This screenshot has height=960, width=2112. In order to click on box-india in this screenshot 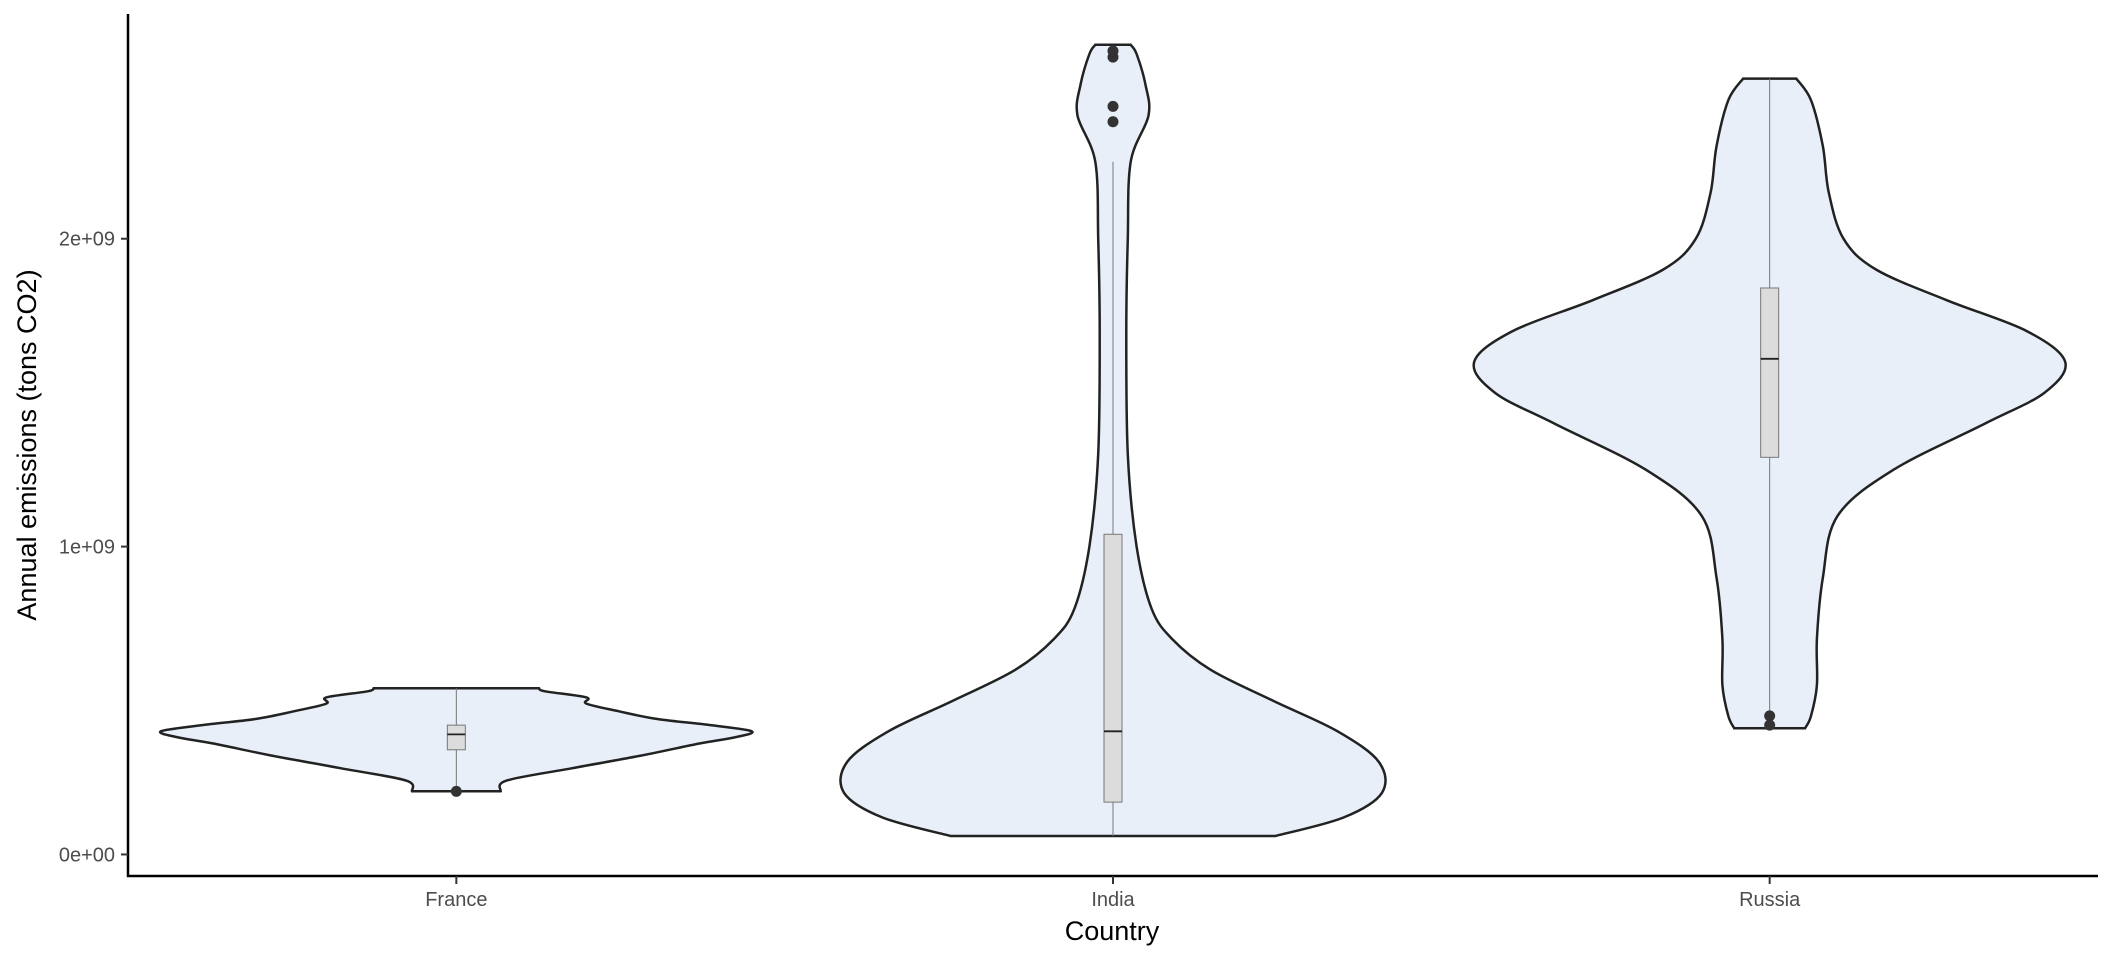, I will do `click(1113, 668)`.